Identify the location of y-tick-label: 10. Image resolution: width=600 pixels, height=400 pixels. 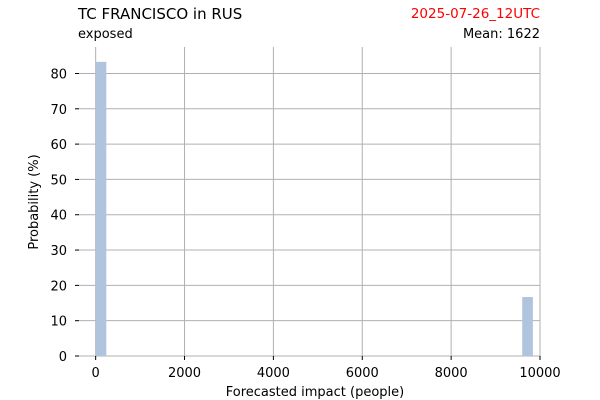
(58, 322).